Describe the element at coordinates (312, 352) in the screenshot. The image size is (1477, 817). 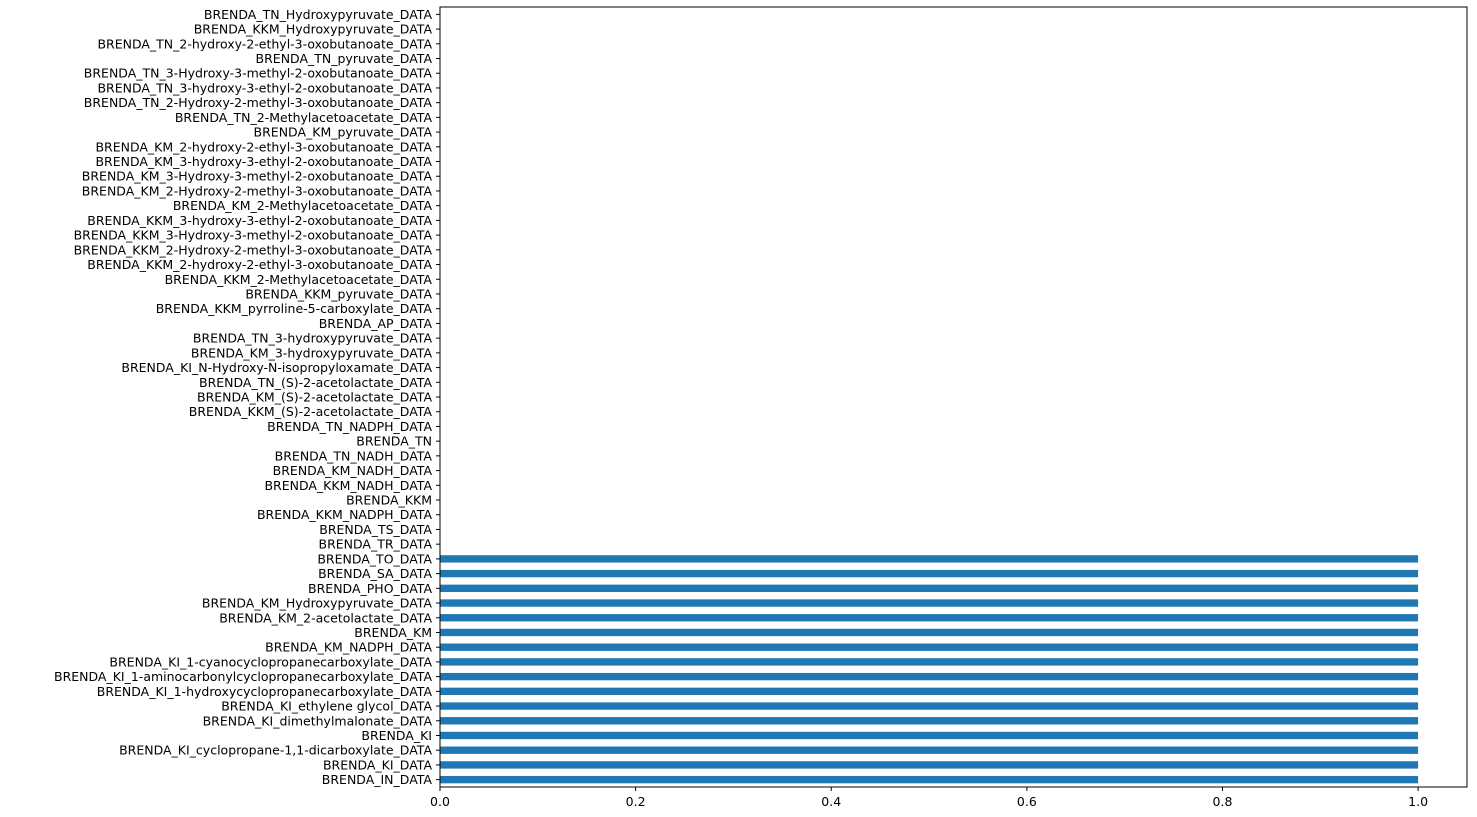
I see `y-tick-label: BRENDA_KM_3-hydroxypyruvate_DATA` at that location.